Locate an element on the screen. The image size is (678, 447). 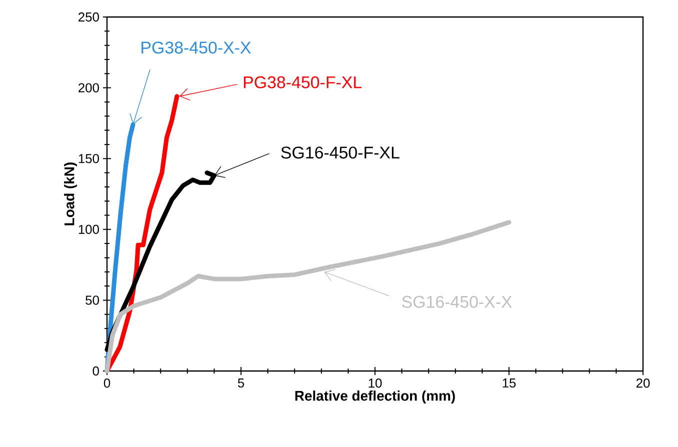
x-axis-title: Relative deflection (mm) is located at coordinates (375, 397).